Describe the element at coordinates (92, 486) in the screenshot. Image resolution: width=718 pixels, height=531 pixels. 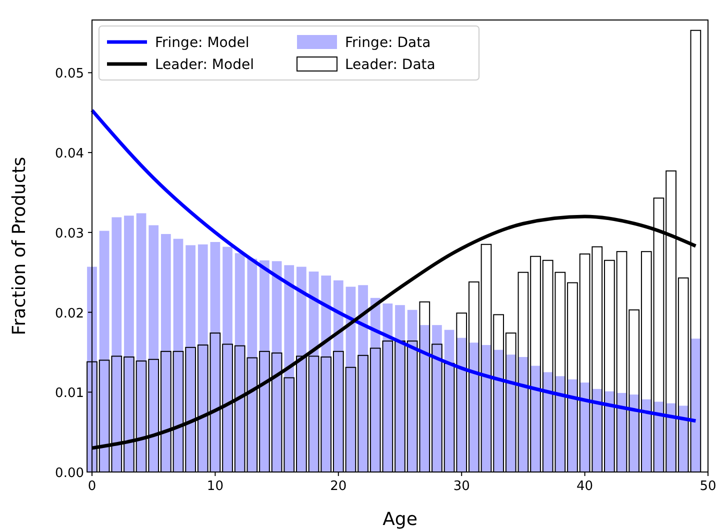
I see `x-tick-label: 0` at that location.